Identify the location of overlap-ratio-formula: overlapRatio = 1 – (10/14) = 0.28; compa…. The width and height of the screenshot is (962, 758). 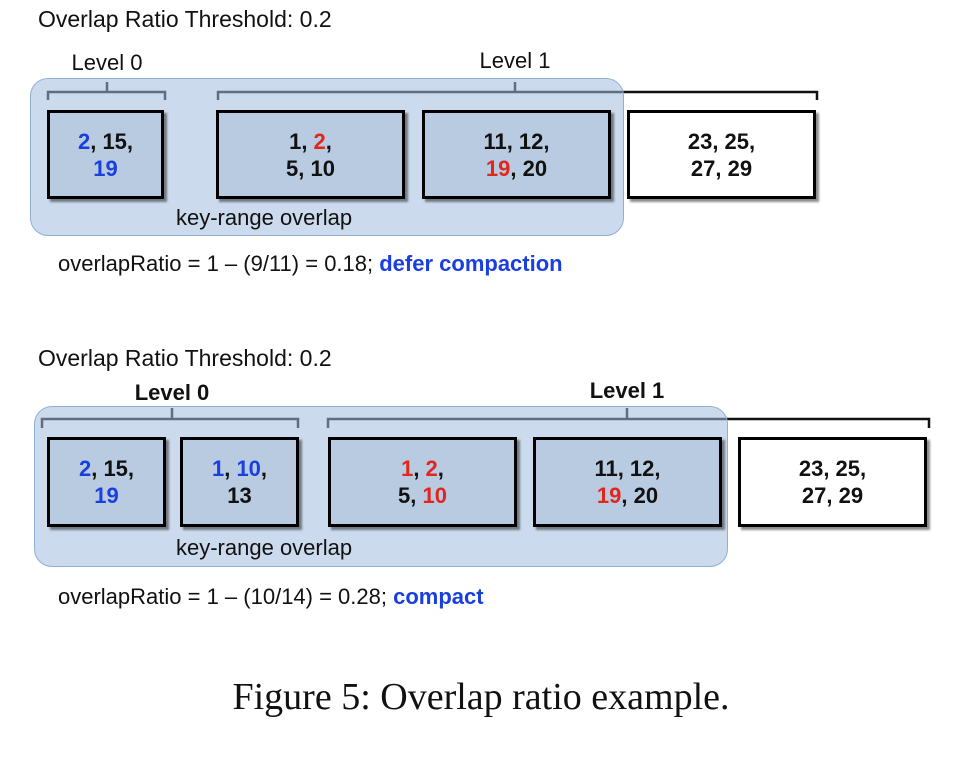
(271, 597).